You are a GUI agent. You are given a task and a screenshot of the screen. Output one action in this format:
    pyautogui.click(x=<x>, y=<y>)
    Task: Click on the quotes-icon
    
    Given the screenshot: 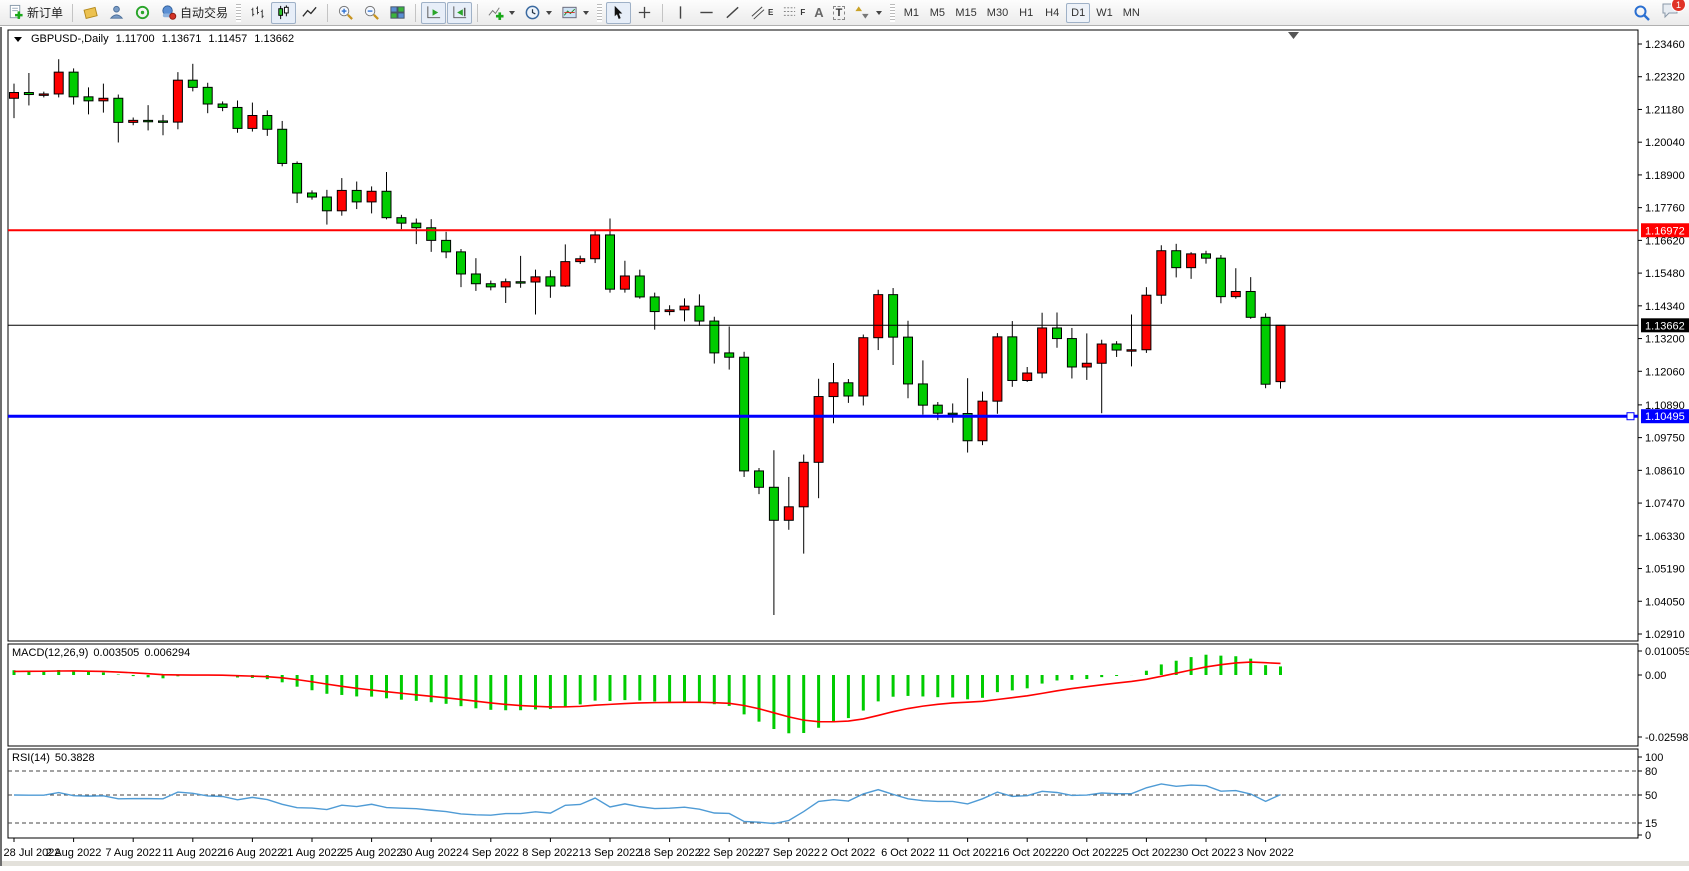 What is the action you would take?
    pyautogui.click(x=90, y=13)
    